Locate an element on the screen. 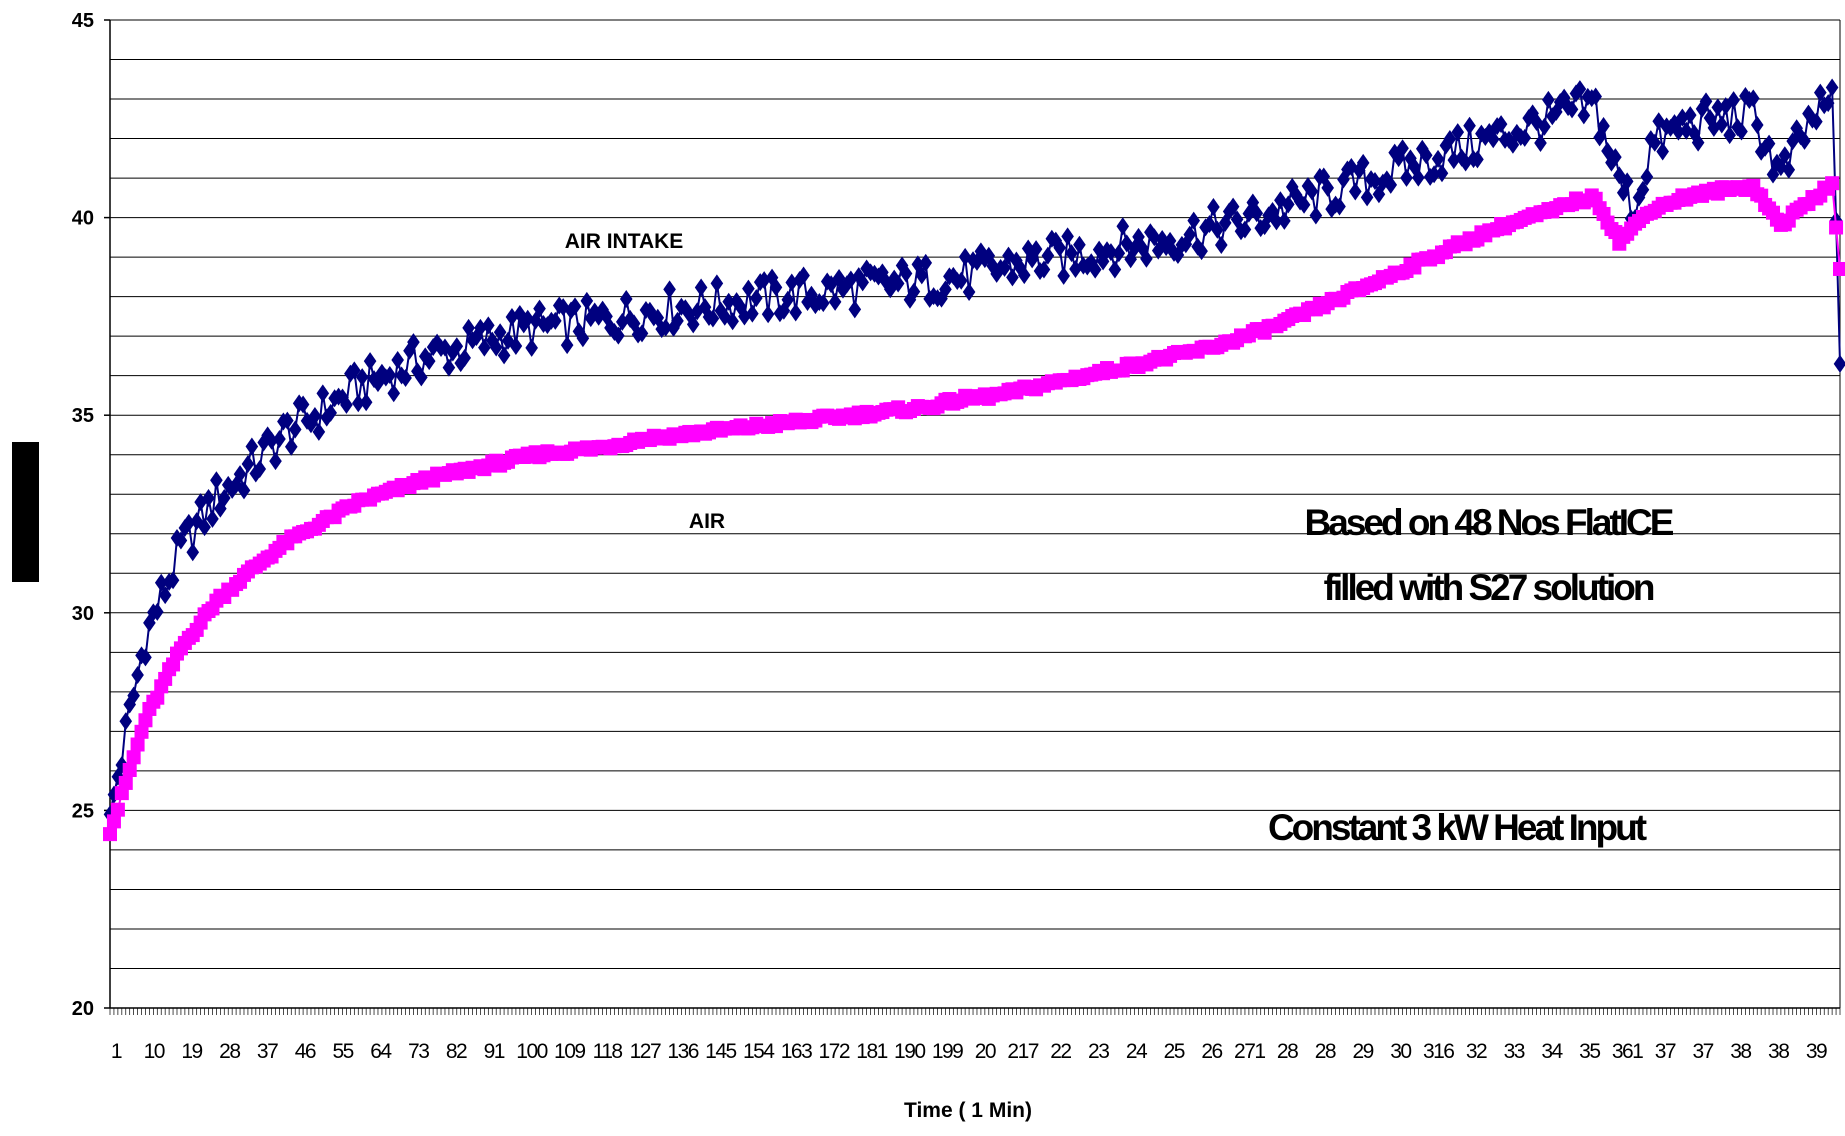  x-tick-label: 22 is located at coordinates (1060, 1051).